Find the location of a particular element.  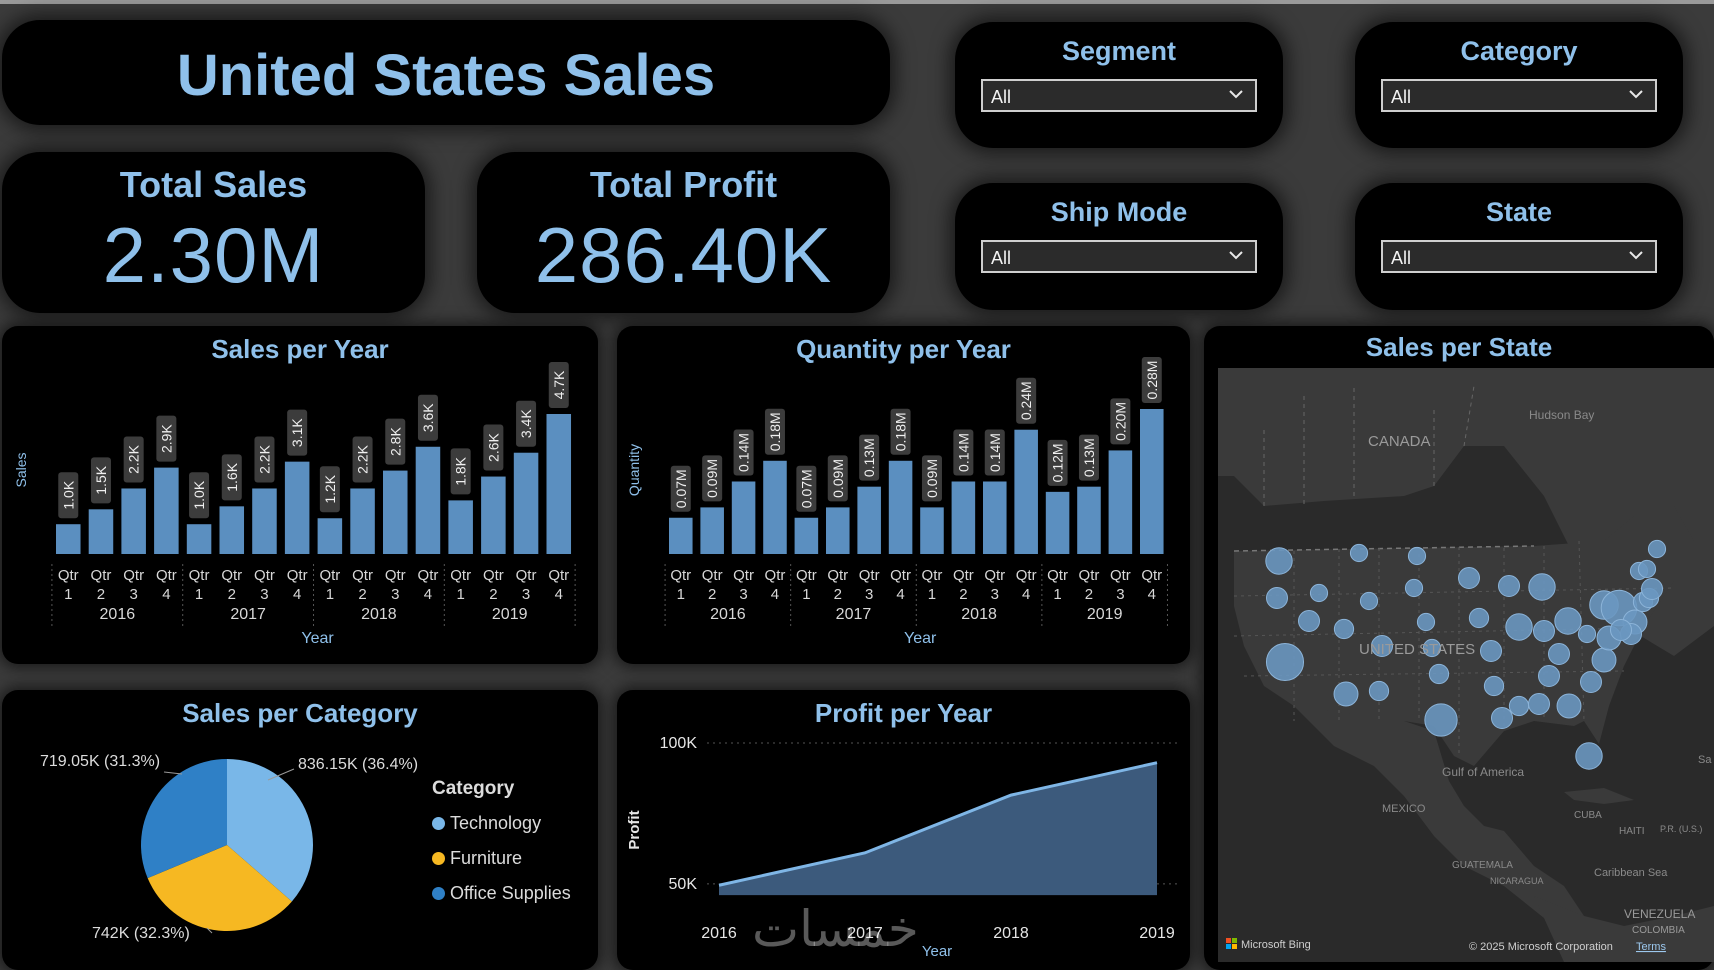

x-year-label: 2017 is located at coordinates (854, 614).